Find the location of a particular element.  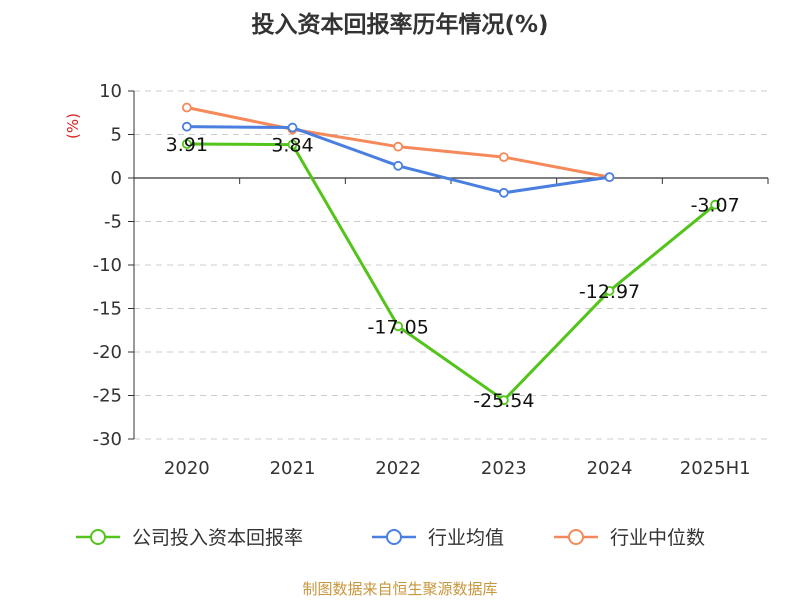

legend-item: 公司投入资本回报率 is located at coordinates (189, 538).